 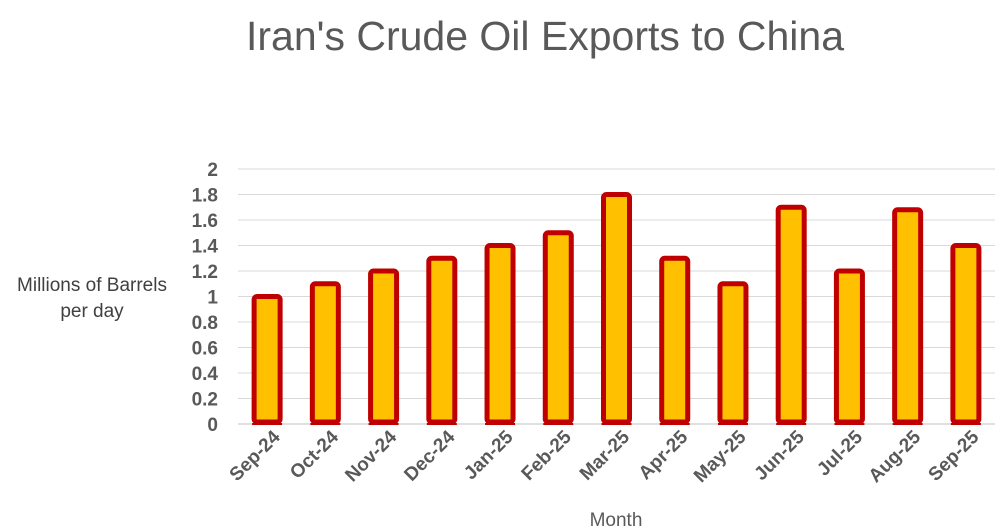 I want to click on x-tick-label: May-25, so click(x=720, y=456).